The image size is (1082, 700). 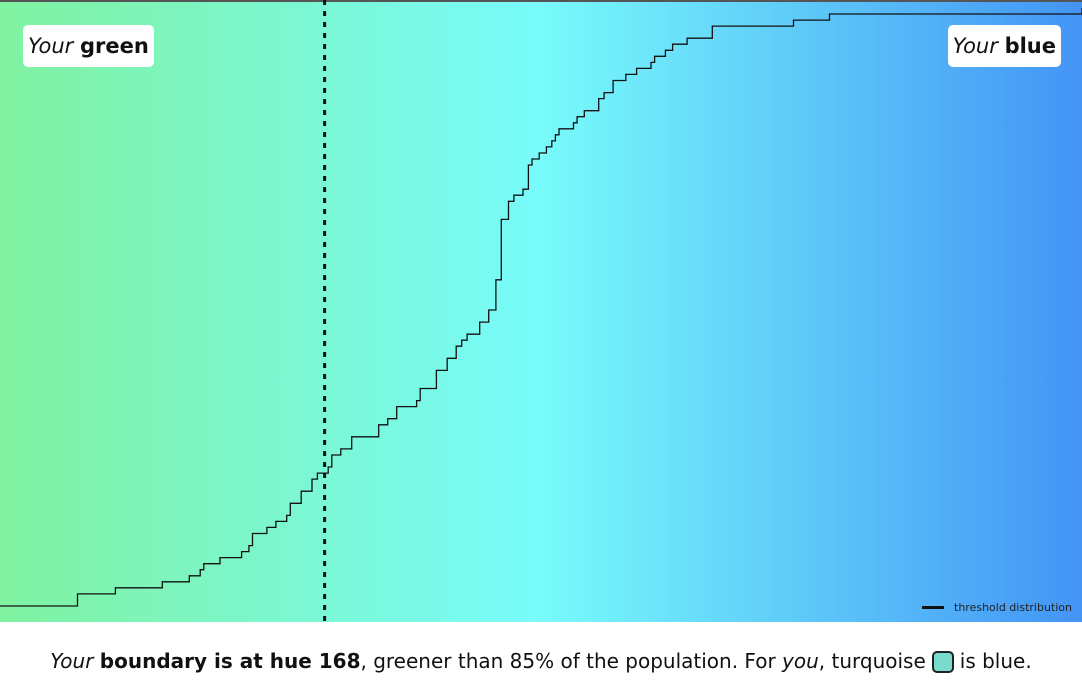 I want to click on your-blue-word: blue, so click(x=1030, y=46).